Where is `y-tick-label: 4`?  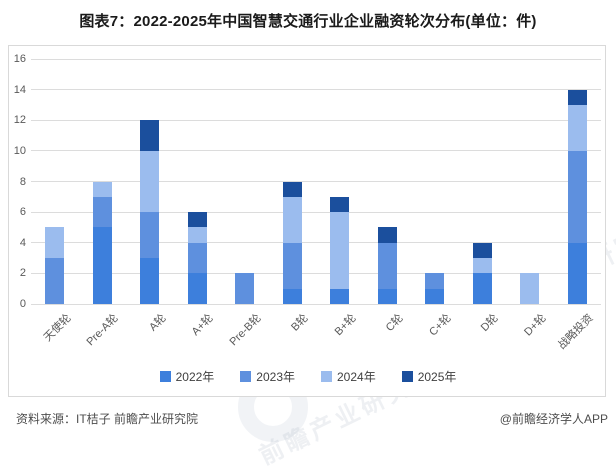
y-tick-label: 4 is located at coordinates (22, 242).